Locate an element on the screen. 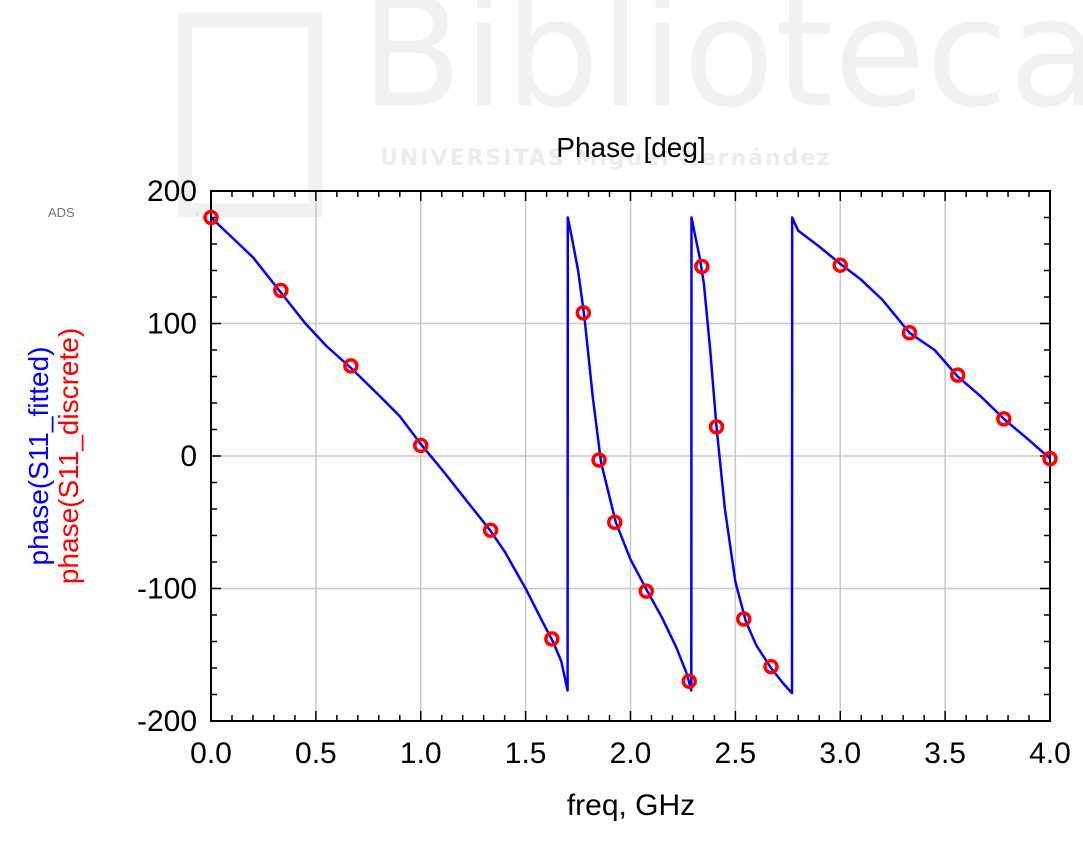 The image size is (1083, 859). y-tick-labels: -200 -100 0 100 200 is located at coordinates (167, 456).